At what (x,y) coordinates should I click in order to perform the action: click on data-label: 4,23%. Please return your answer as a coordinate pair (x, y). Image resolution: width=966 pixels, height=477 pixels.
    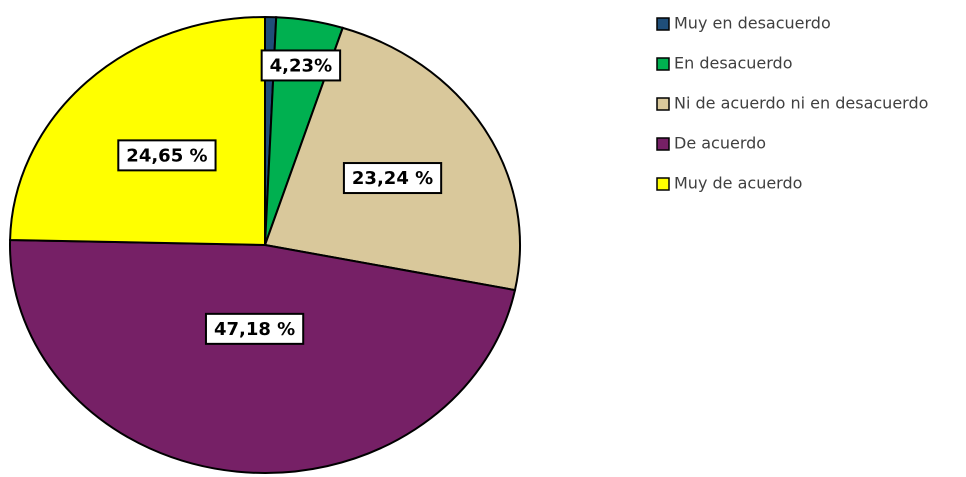
    Looking at the image, I should click on (301, 65).